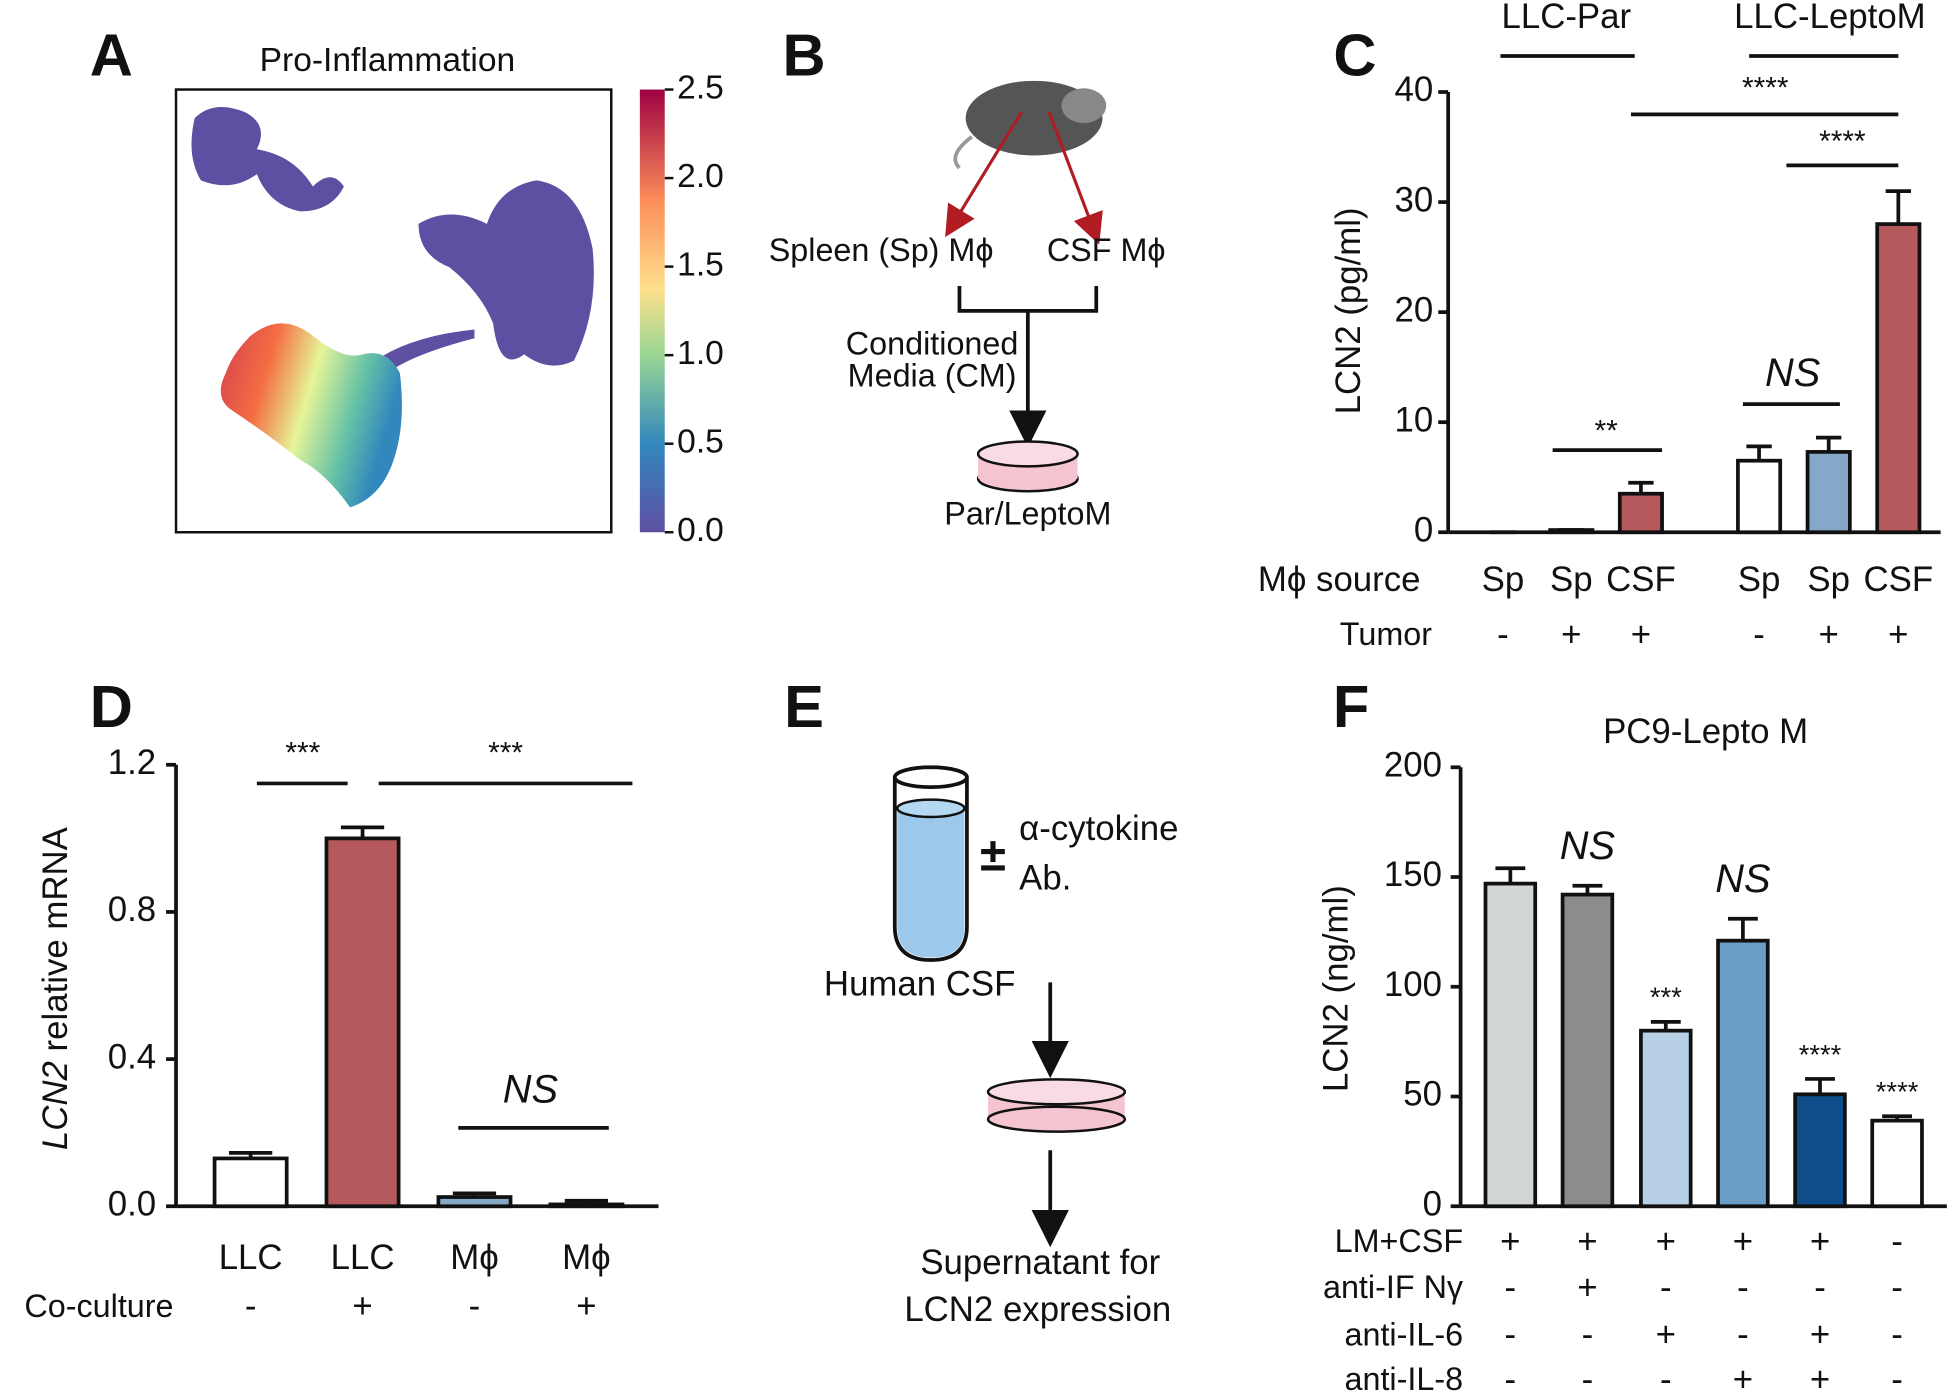 Image resolution: width=1950 pixels, height=1399 pixels. Describe the element at coordinates (1567, 18) in the screenshot. I see `group-label: LLC-Par` at that location.